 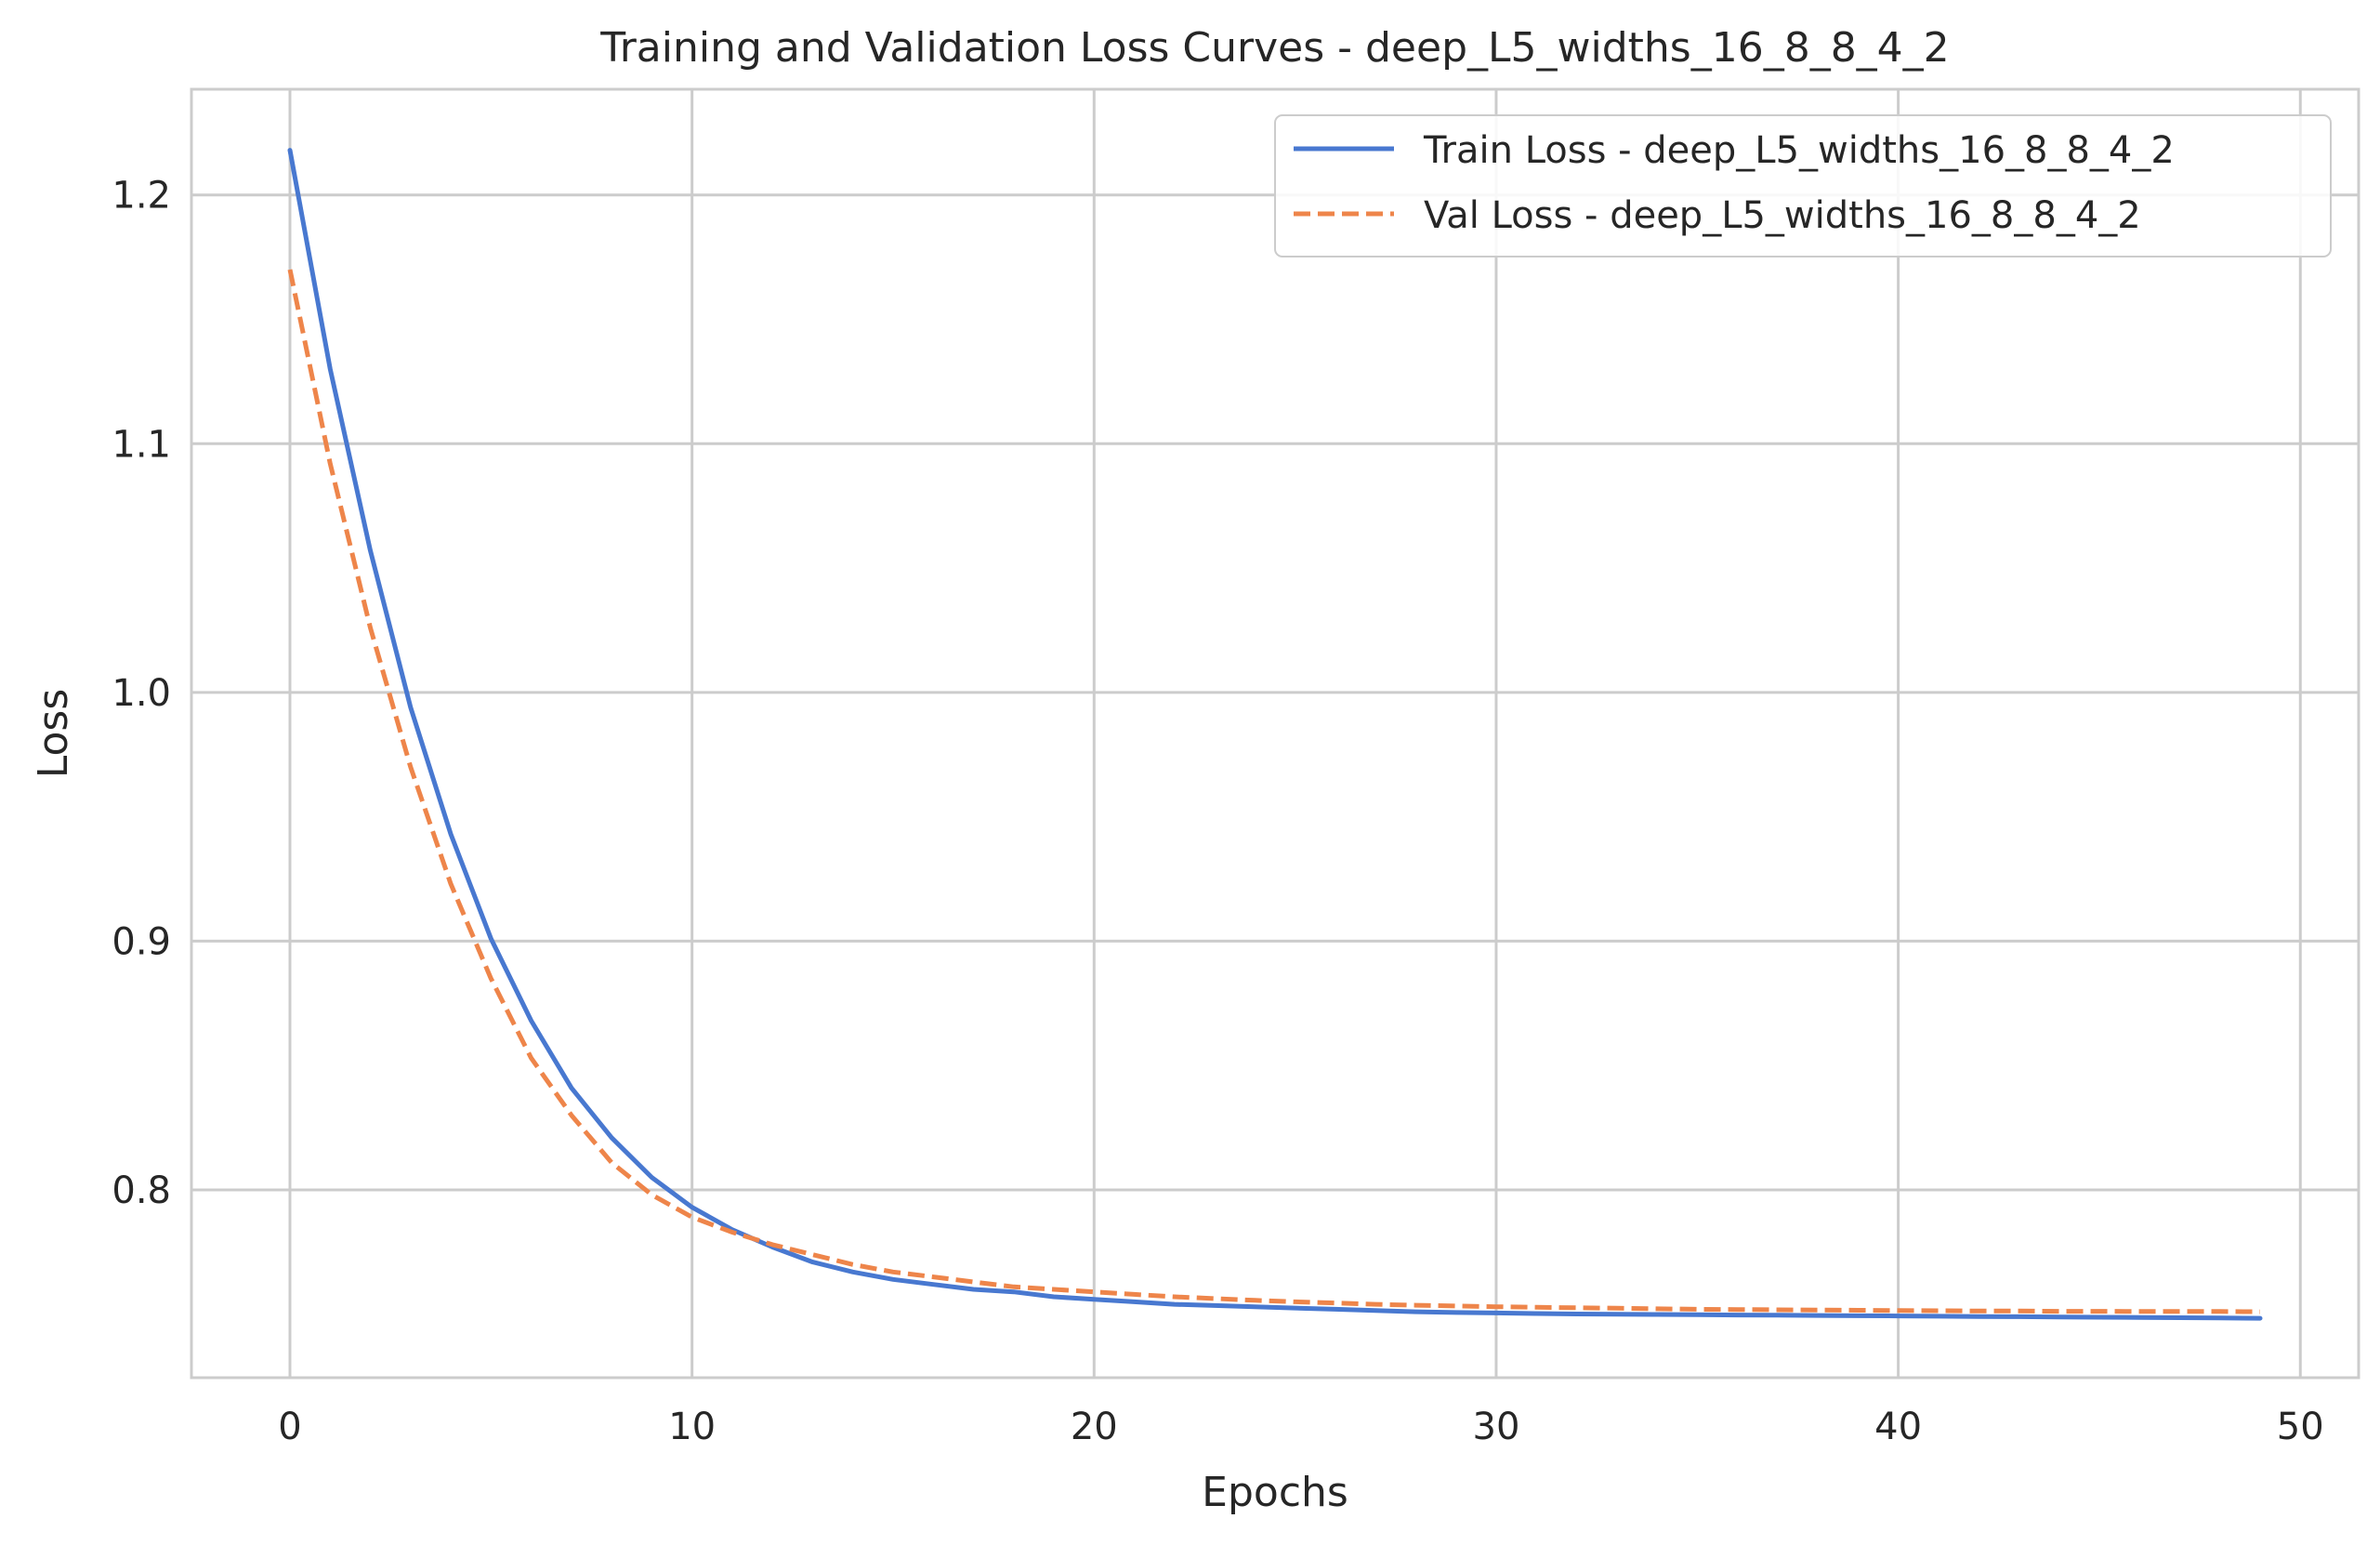 What do you see at coordinates (1898, 1427) in the screenshot?
I see `x-tick-label: 40` at bounding box center [1898, 1427].